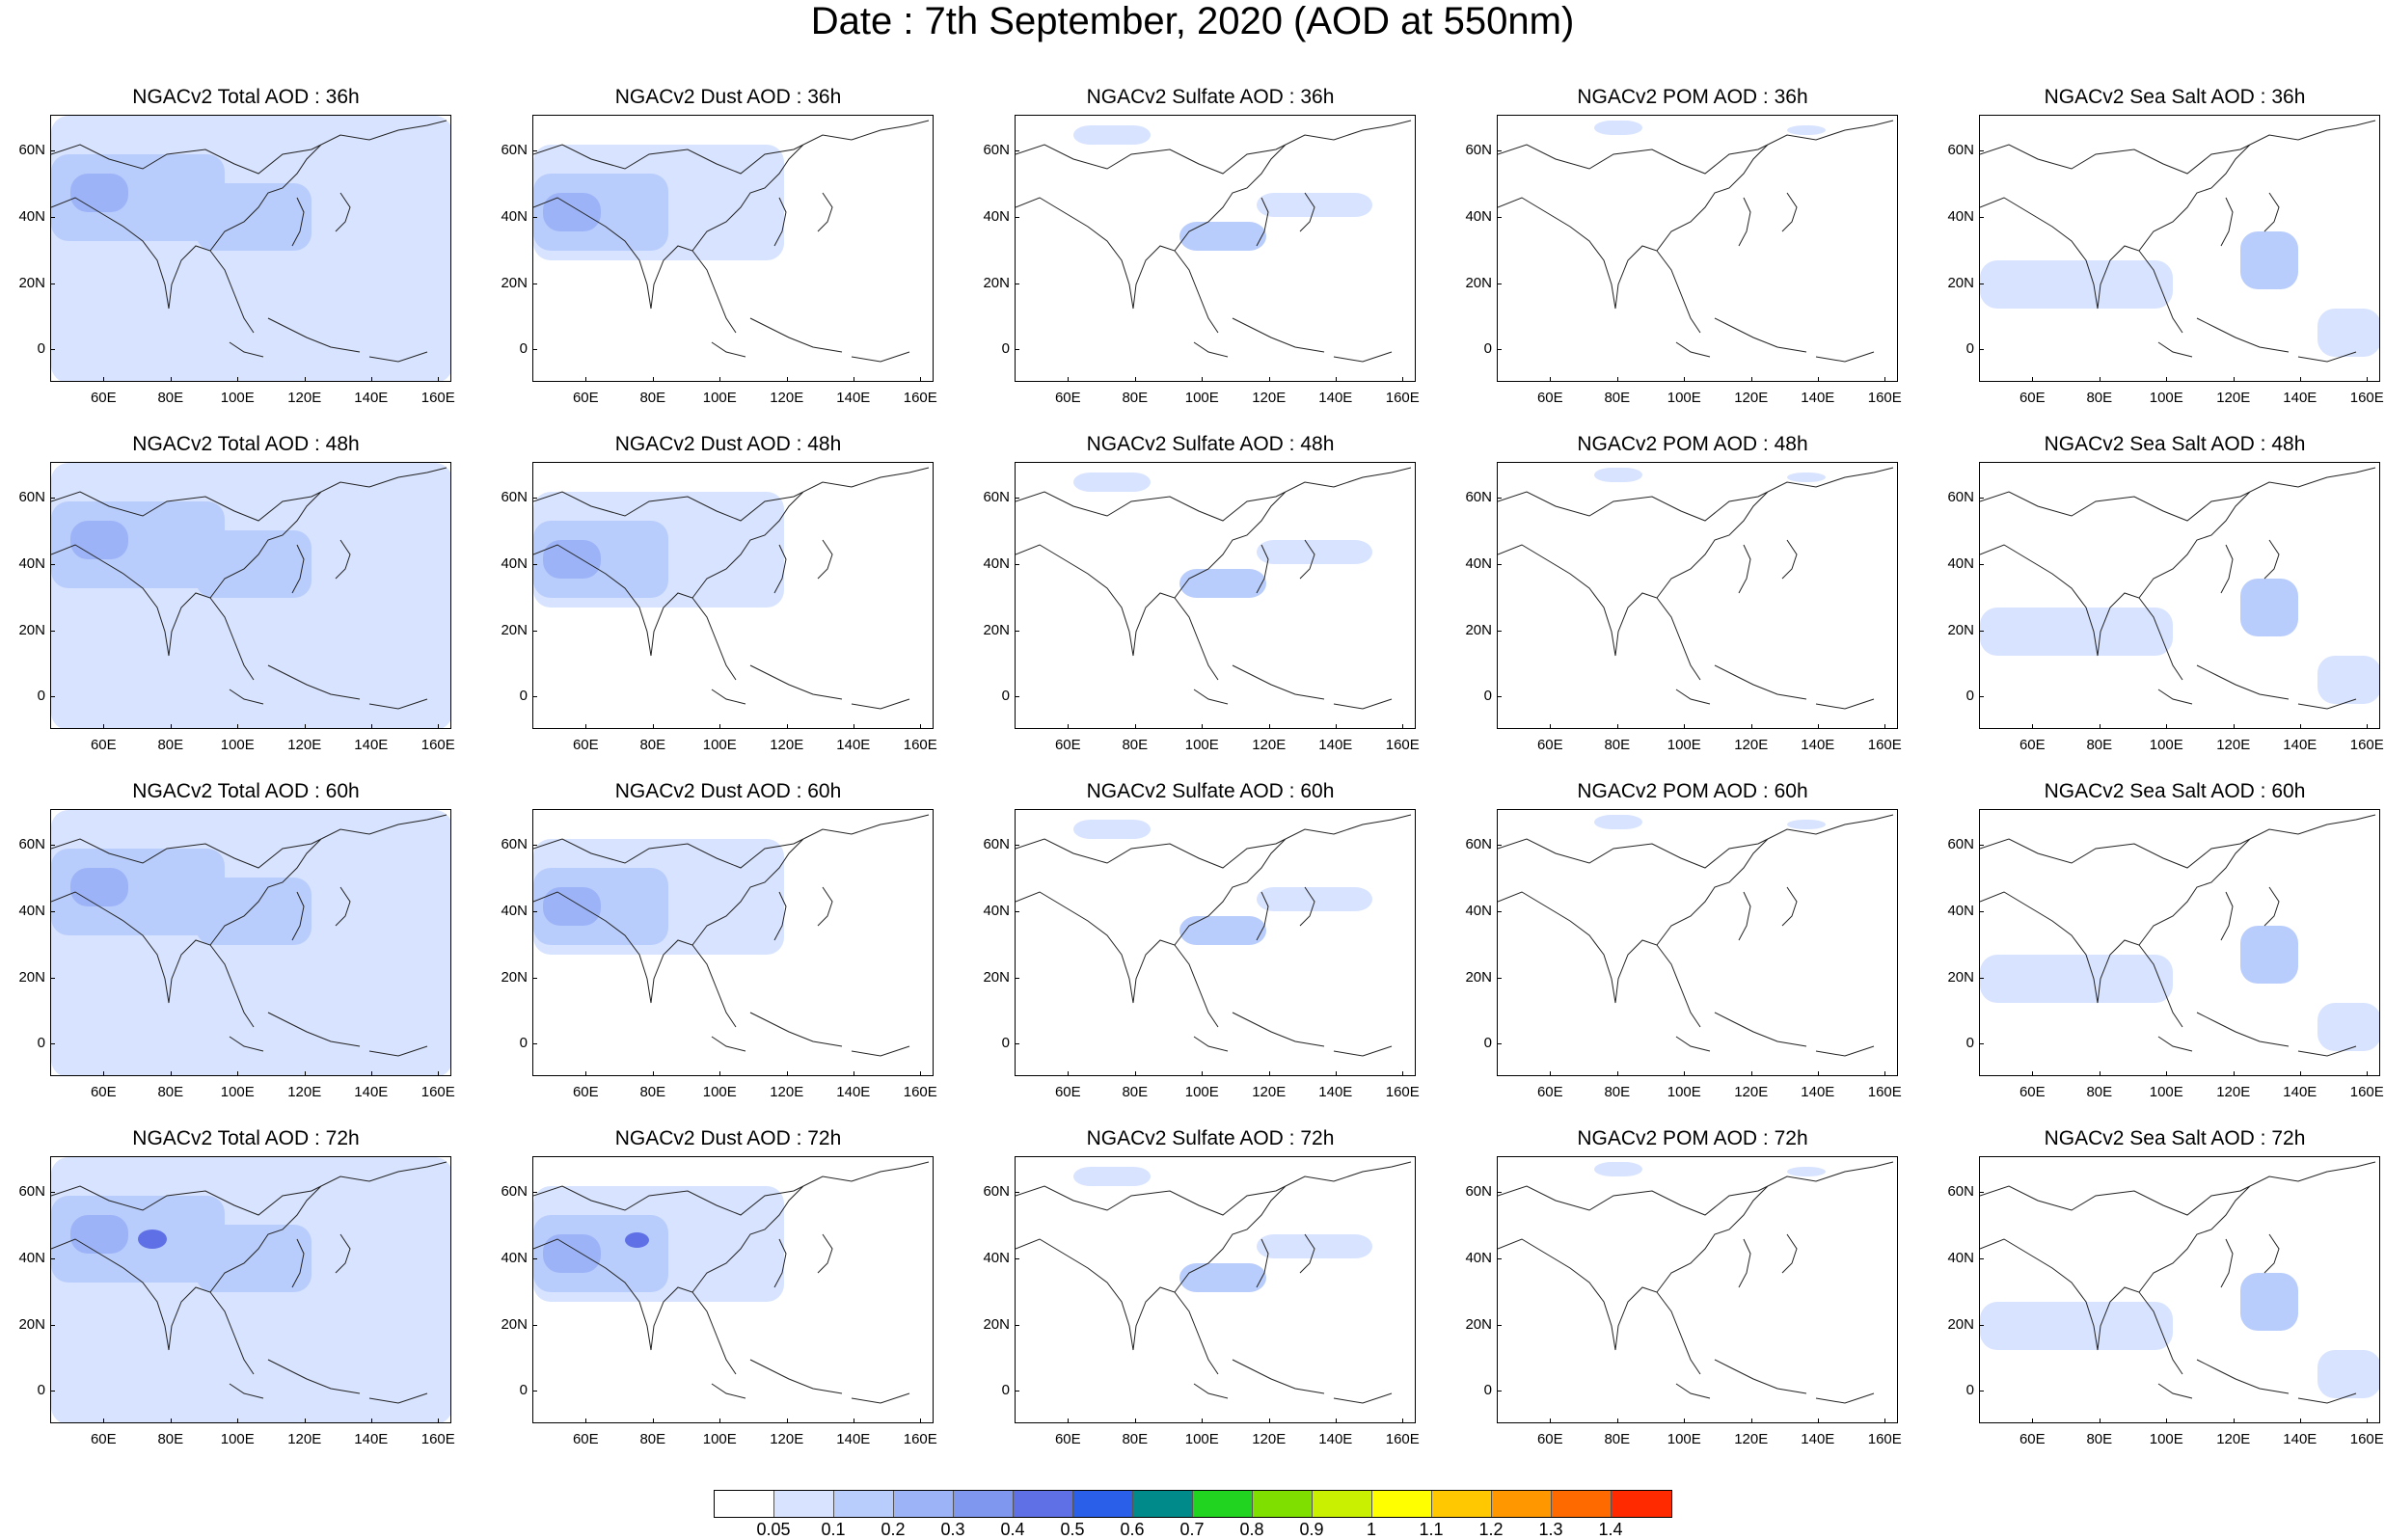  I want to click on aod-field, so click(731, 588).